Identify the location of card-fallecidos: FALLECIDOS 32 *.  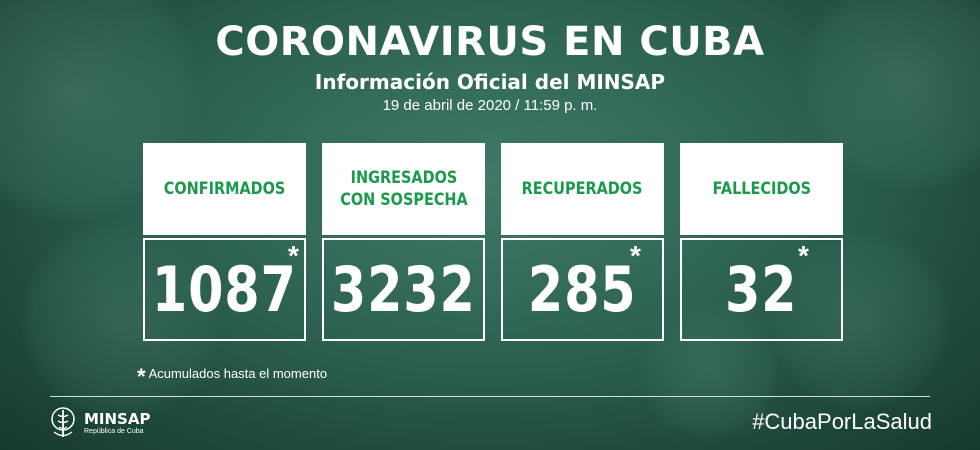
(761, 242).